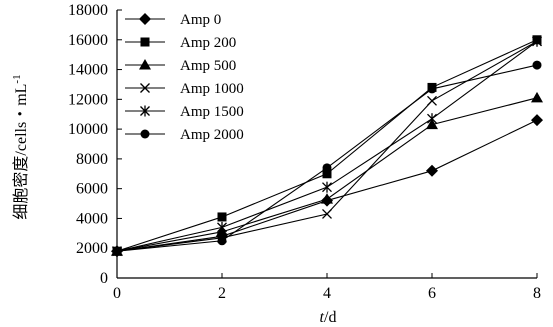 Image resolution: width=553 pixels, height=327 pixels. What do you see at coordinates (208, 66) in the screenshot?
I see `legend-label: Amp 500` at bounding box center [208, 66].